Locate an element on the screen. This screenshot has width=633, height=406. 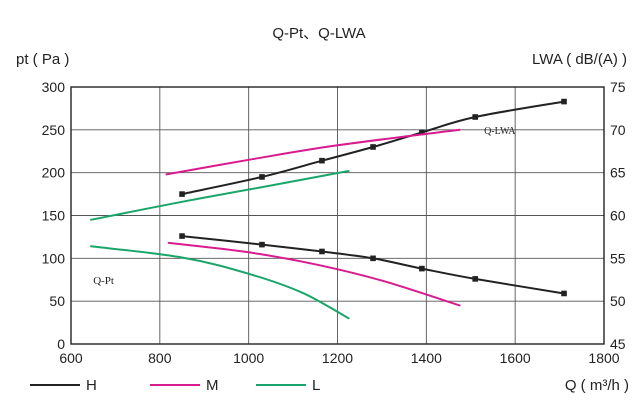
annotation-q-pt: Q-Pt is located at coordinates (103, 281).